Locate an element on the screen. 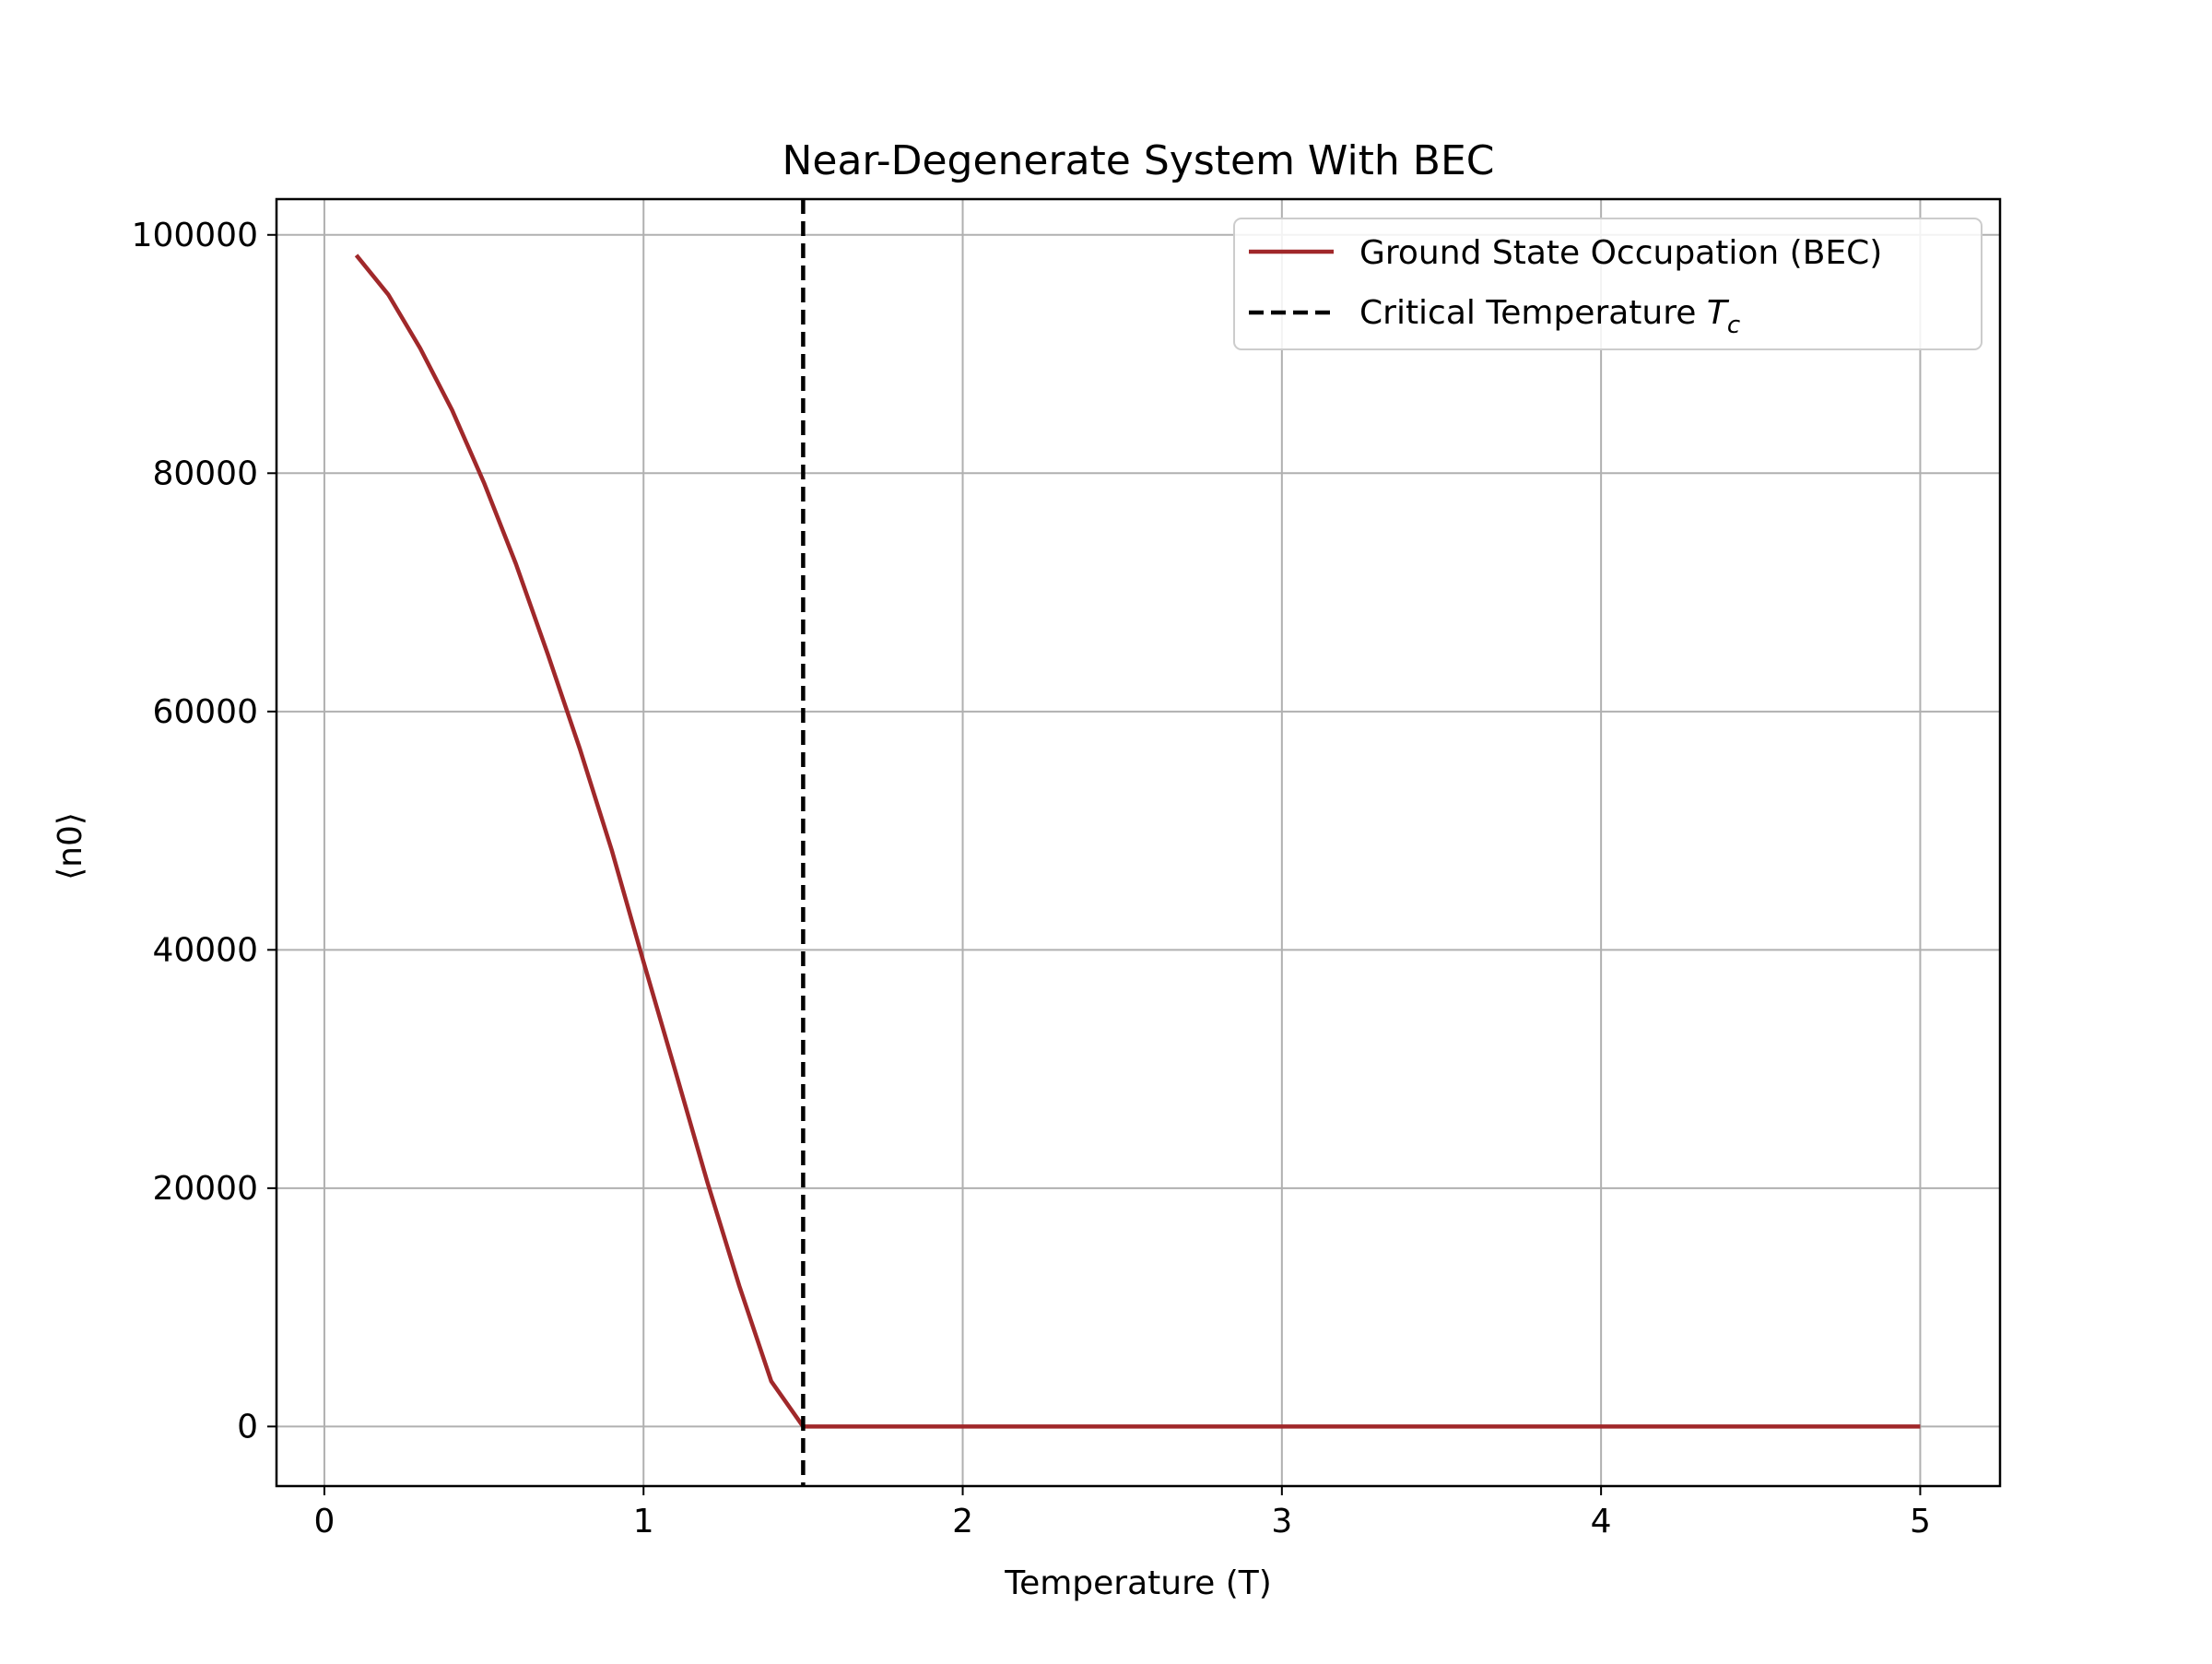  x-tick-label: 0 is located at coordinates (324, 1521).